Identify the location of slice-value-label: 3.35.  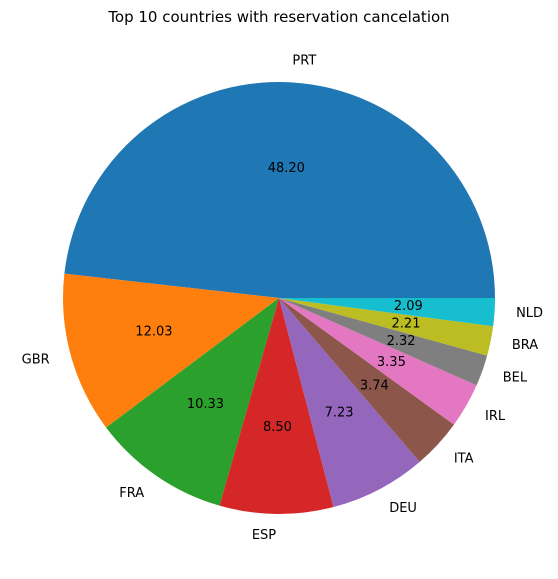
(391, 362).